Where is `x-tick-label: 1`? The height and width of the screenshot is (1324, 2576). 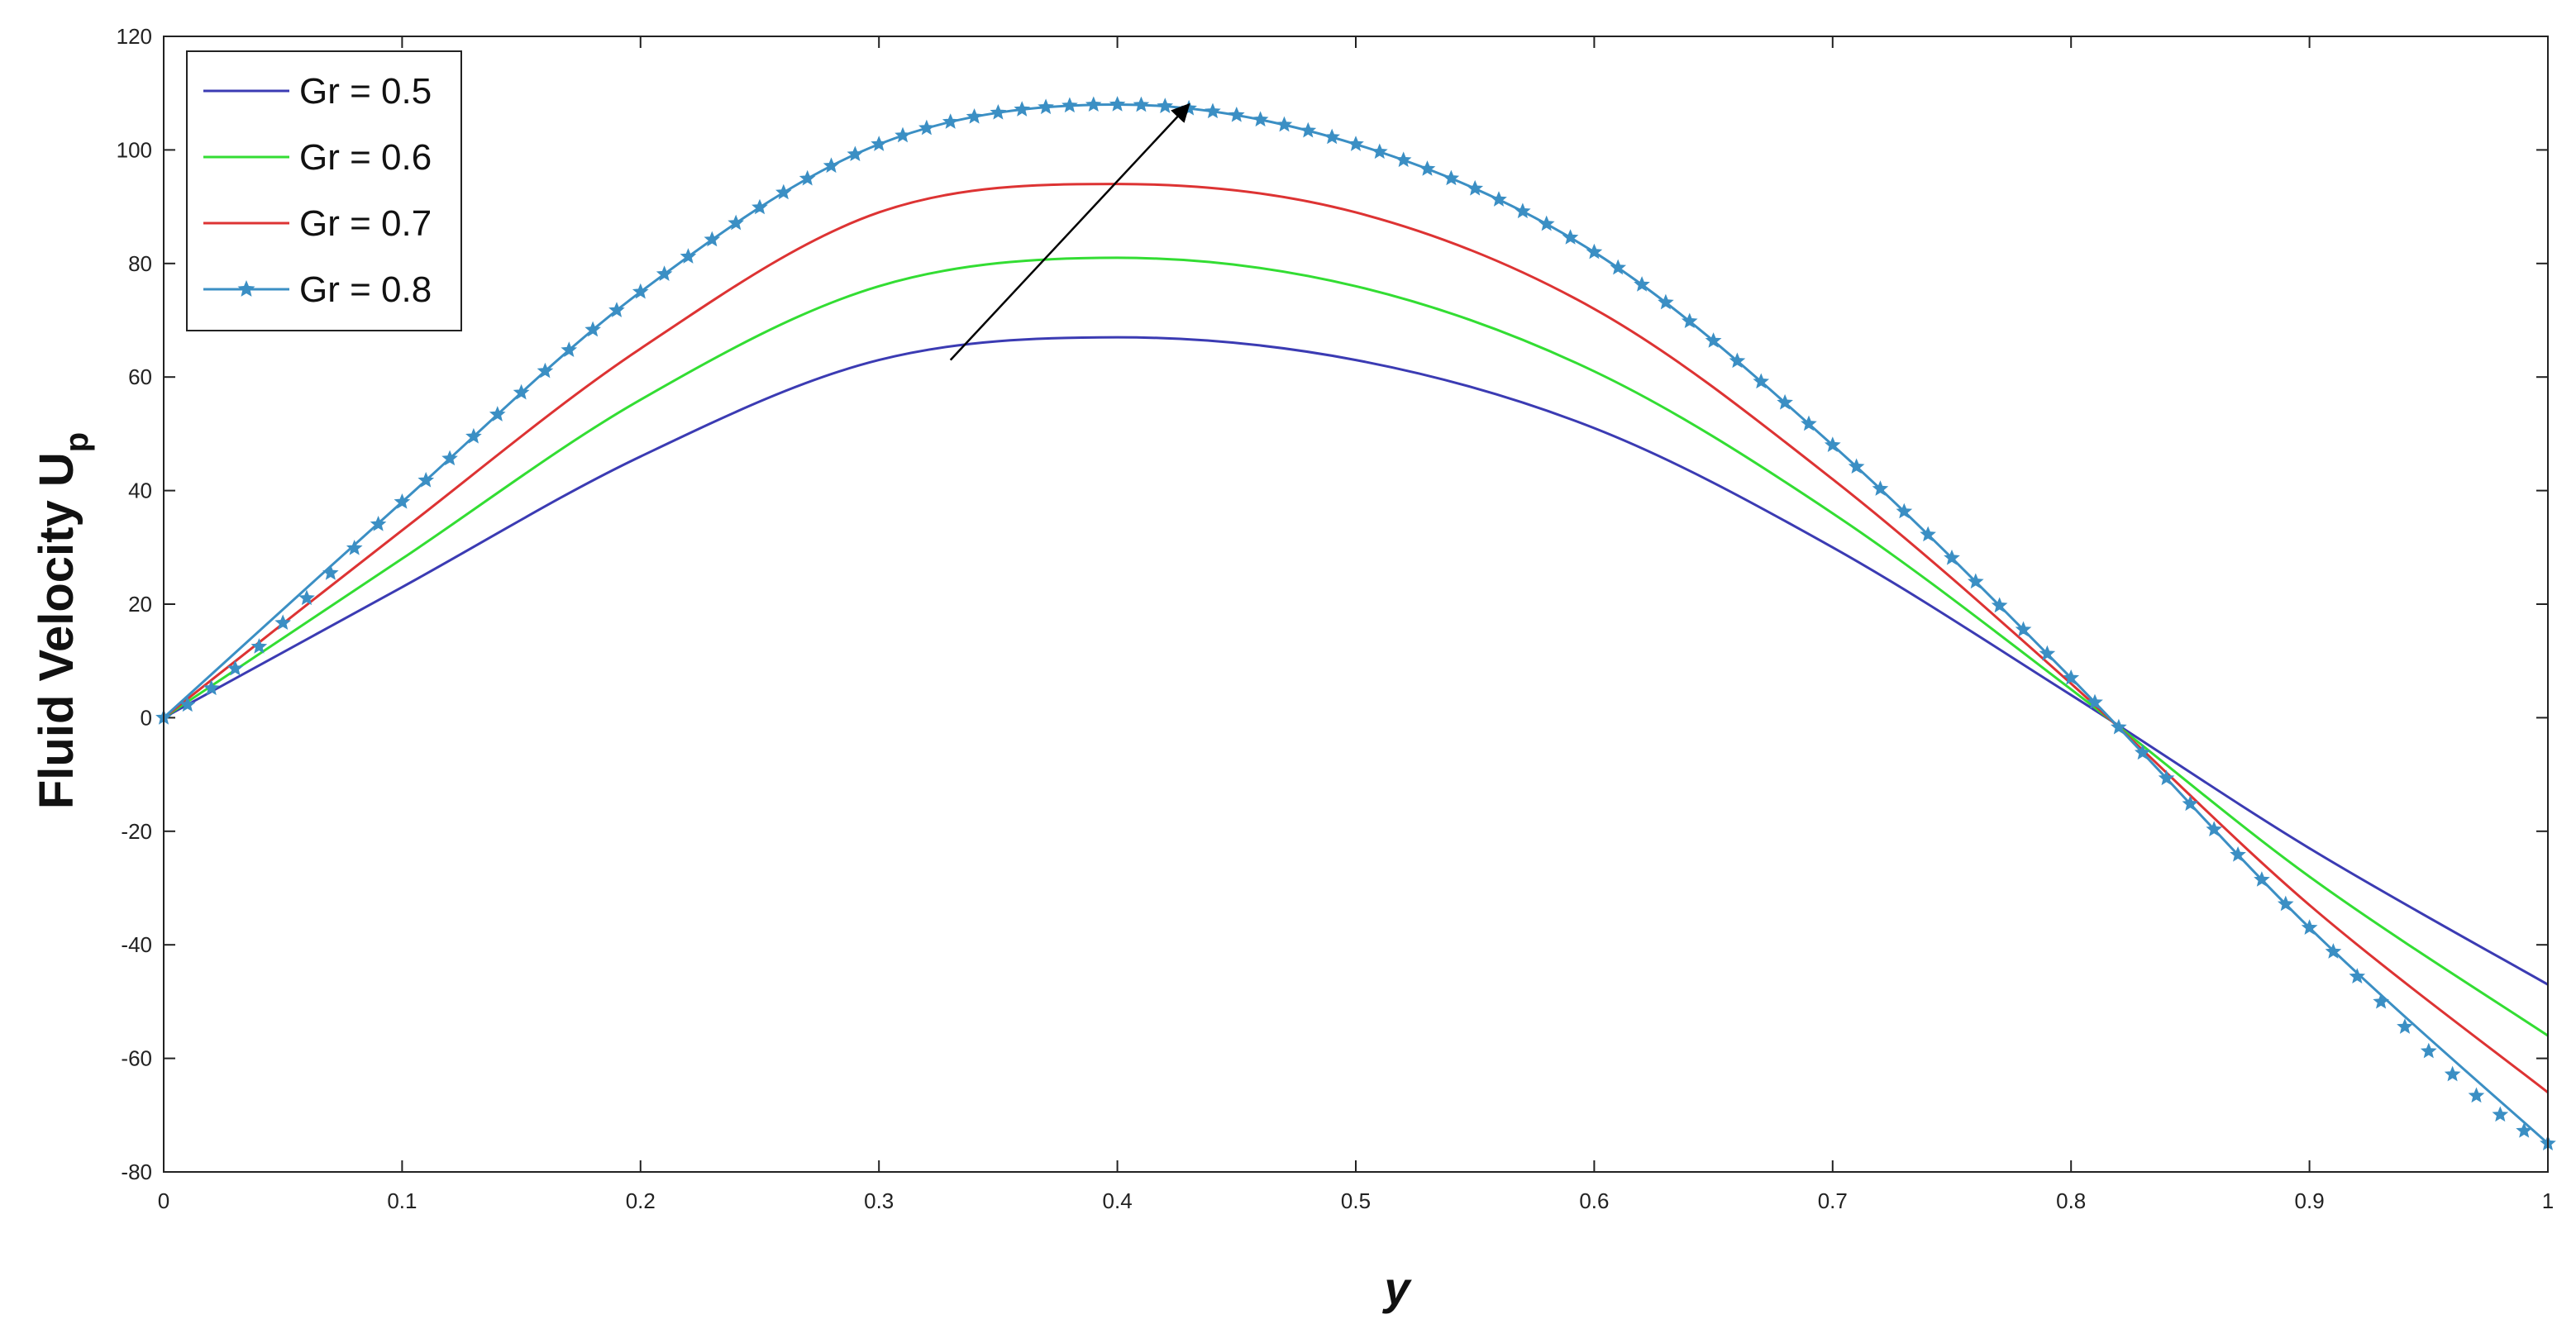 x-tick-label: 1 is located at coordinates (2548, 1200).